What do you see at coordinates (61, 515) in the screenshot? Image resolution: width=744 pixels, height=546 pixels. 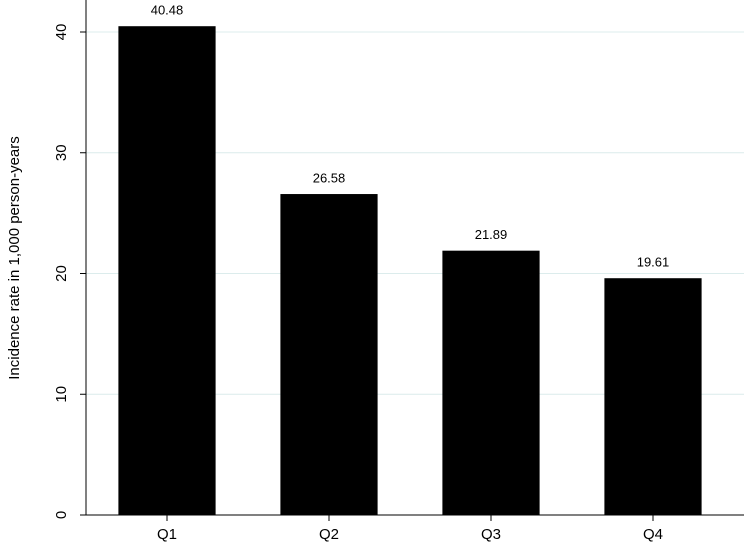 I see `y-tick-label: 0` at bounding box center [61, 515].